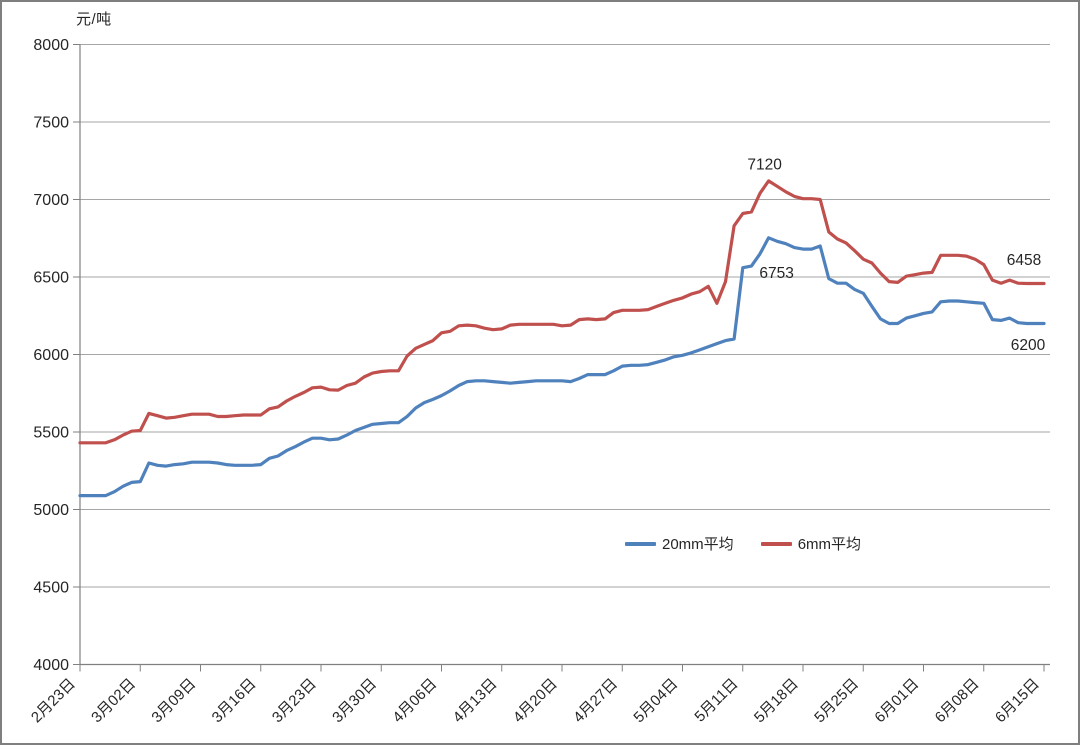 The height and width of the screenshot is (745, 1080). I want to click on x-axis-tick-label: 4月13日, so click(475, 700).